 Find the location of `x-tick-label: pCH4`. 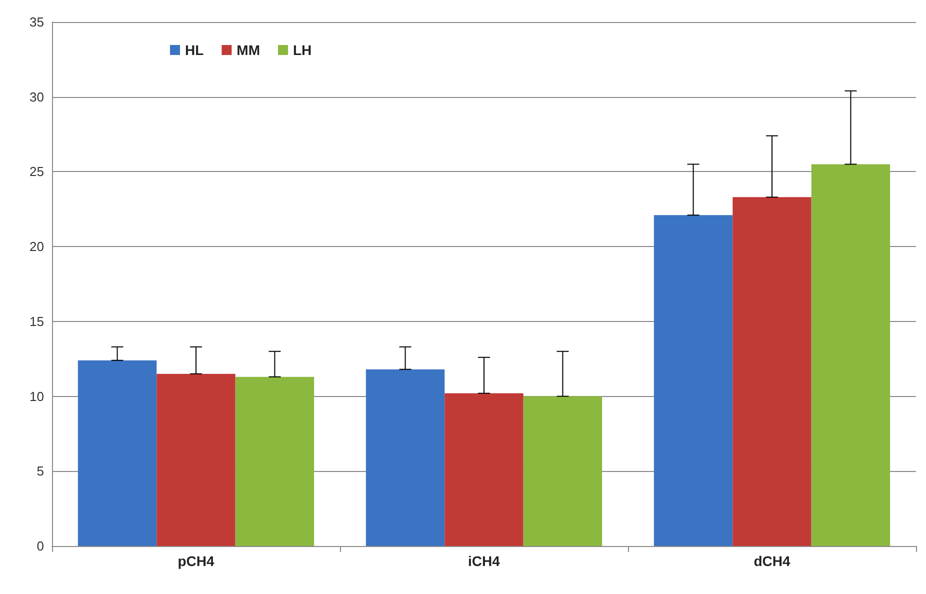

x-tick-label: pCH4 is located at coordinates (196, 561).